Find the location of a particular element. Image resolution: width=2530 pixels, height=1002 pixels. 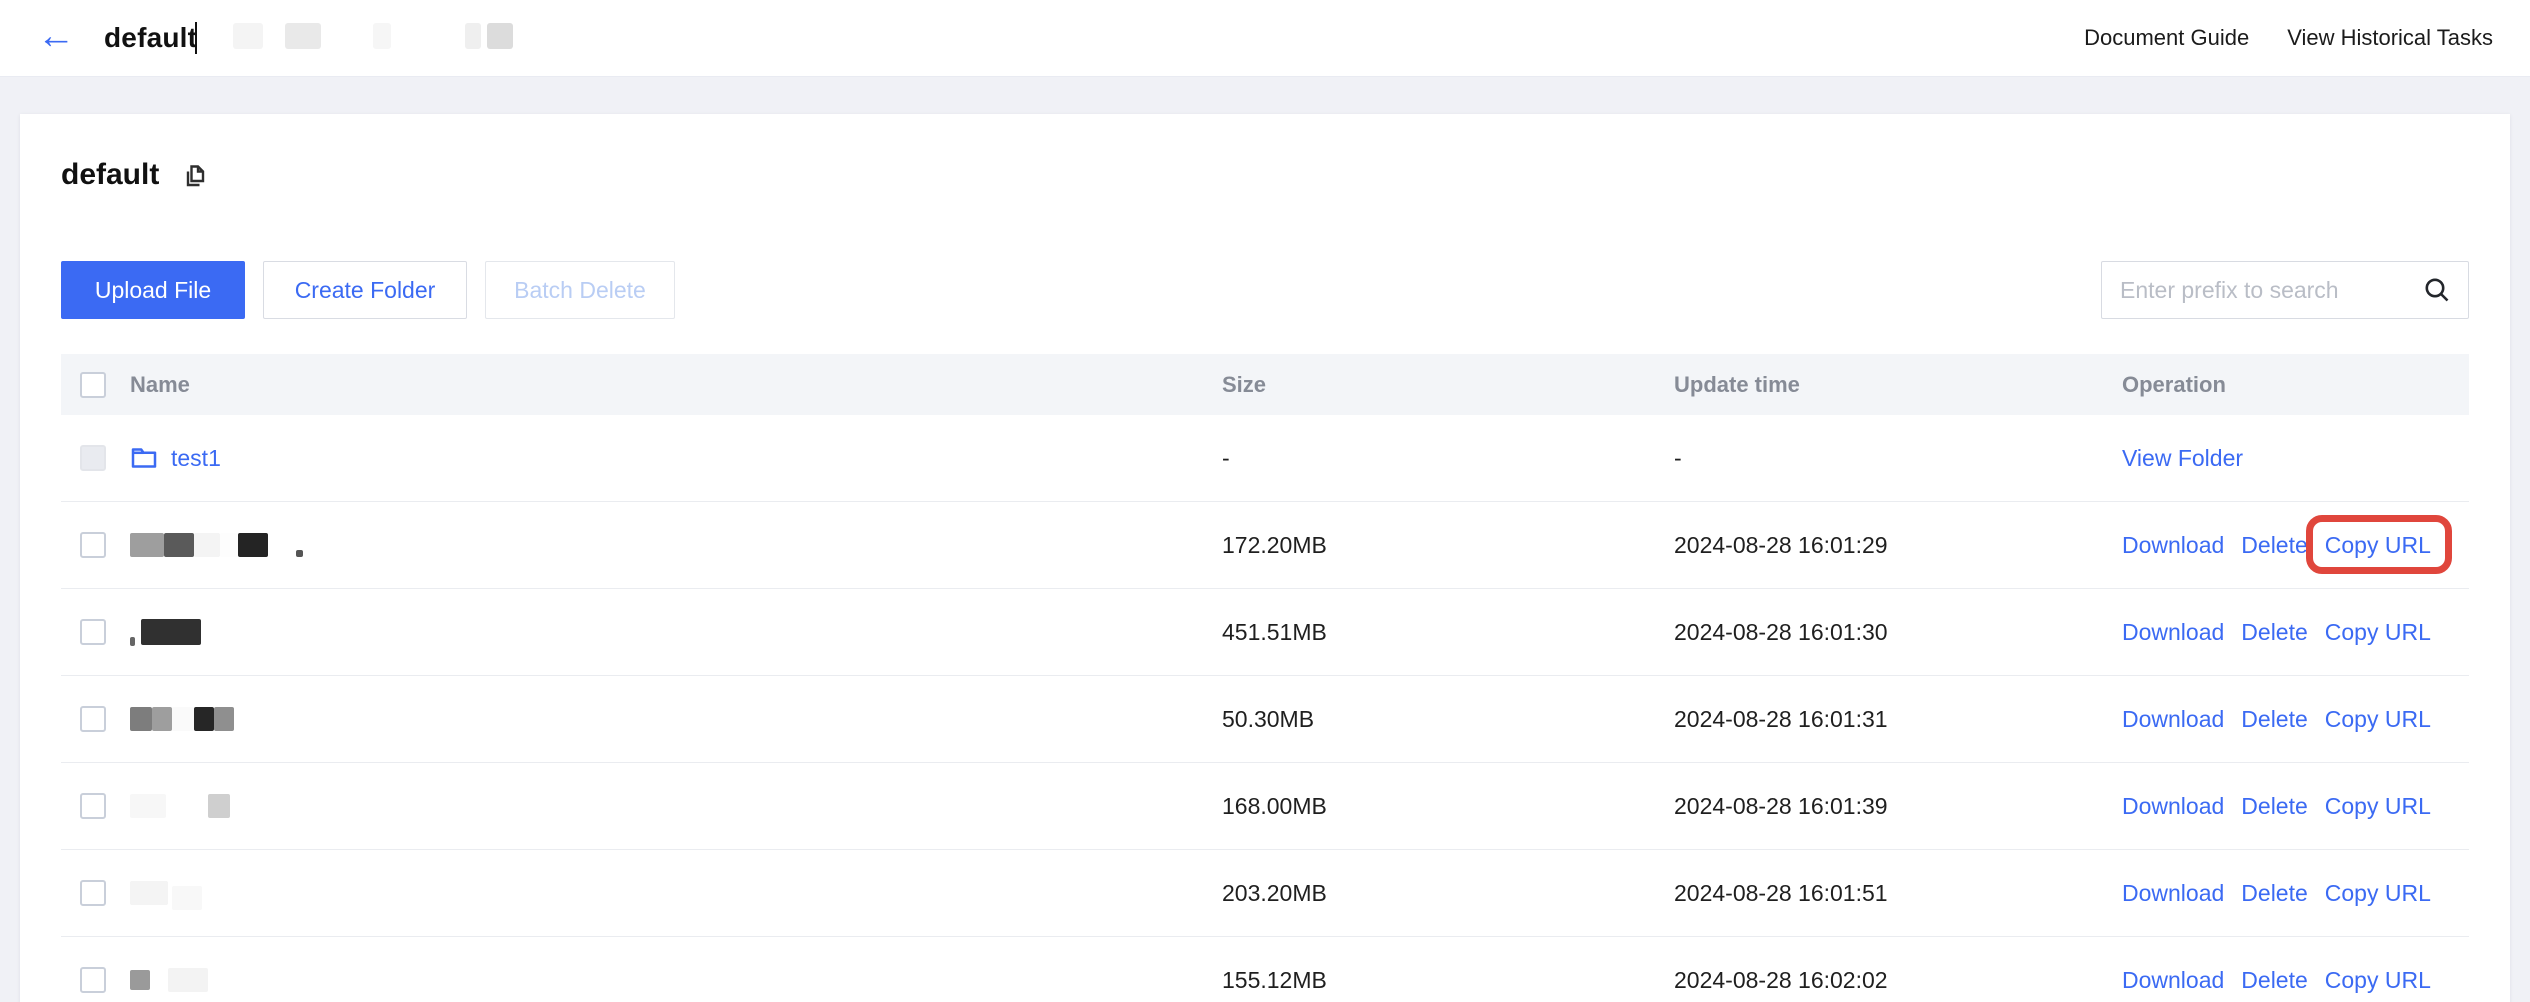

batch-delete-button: Batch Delete is located at coordinates (580, 290).